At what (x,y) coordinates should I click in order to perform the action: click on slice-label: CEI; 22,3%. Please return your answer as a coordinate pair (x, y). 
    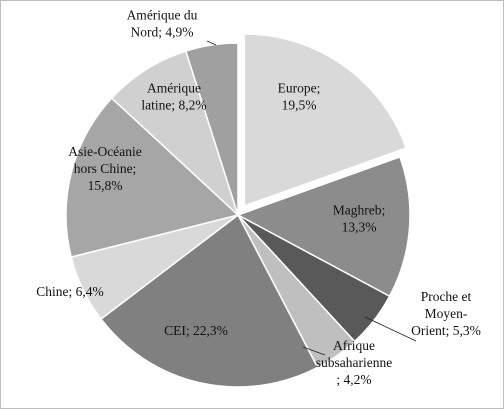
    Looking at the image, I should click on (196, 330).